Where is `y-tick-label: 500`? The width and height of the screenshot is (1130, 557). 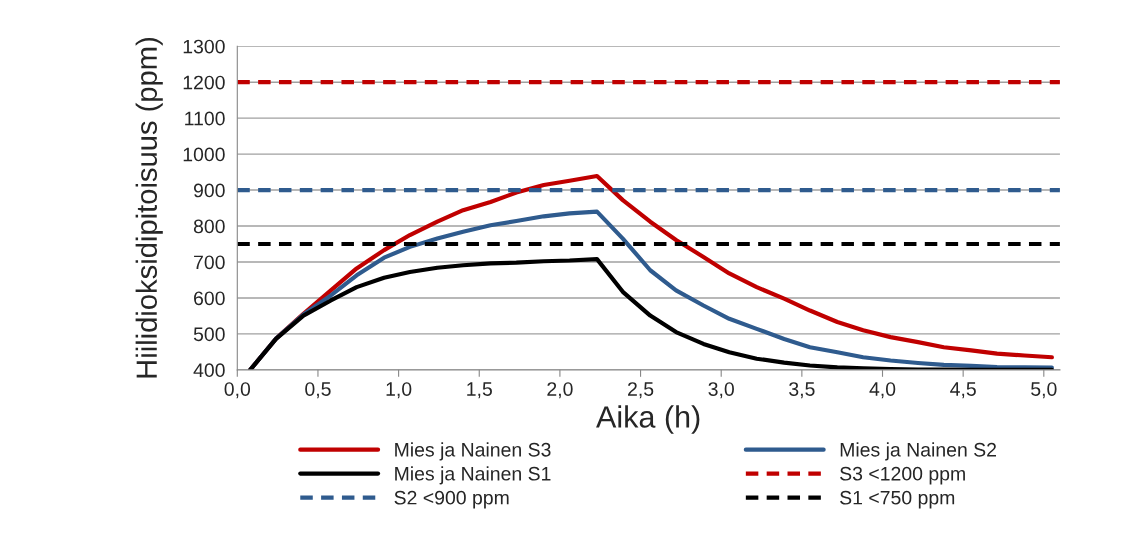 y-tick-label: 500 is located at coordinates (209, 334).